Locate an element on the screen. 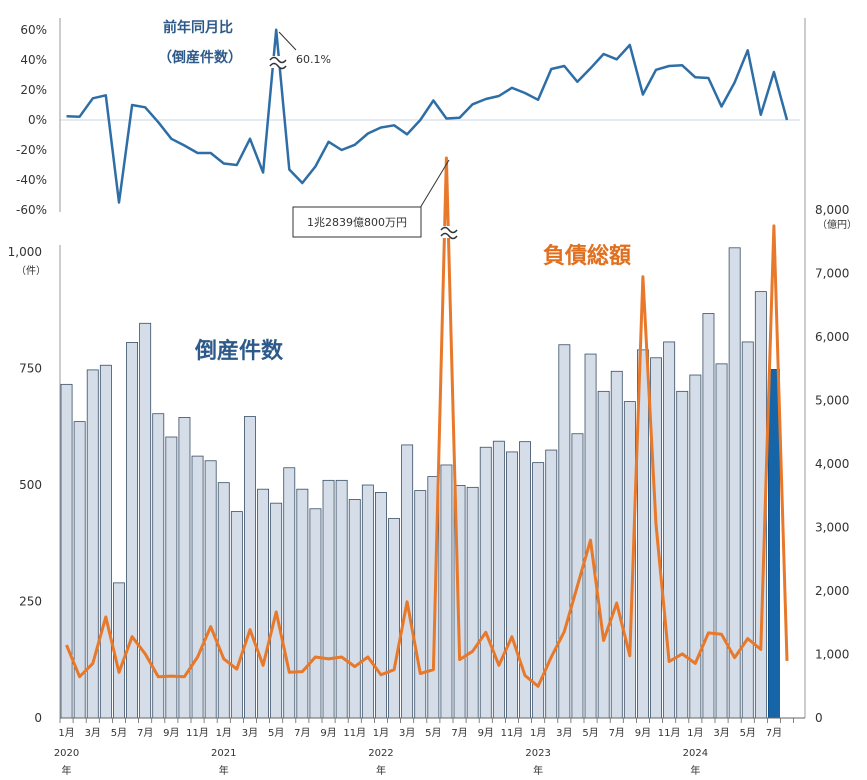 This screenshot has width=867, height=780. yoy-annotation-leader is located at coordinates (287, 41).